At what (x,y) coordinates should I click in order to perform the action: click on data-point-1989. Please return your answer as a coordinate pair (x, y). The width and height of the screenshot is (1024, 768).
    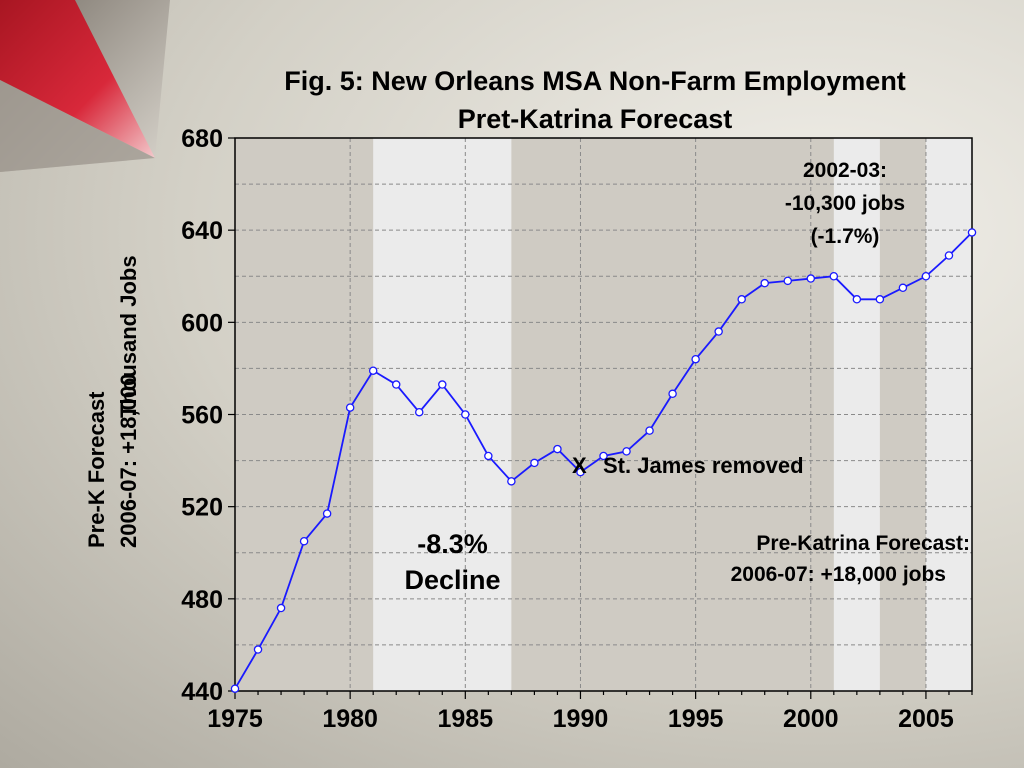
    Looking at the image, I should click on (557, 449).